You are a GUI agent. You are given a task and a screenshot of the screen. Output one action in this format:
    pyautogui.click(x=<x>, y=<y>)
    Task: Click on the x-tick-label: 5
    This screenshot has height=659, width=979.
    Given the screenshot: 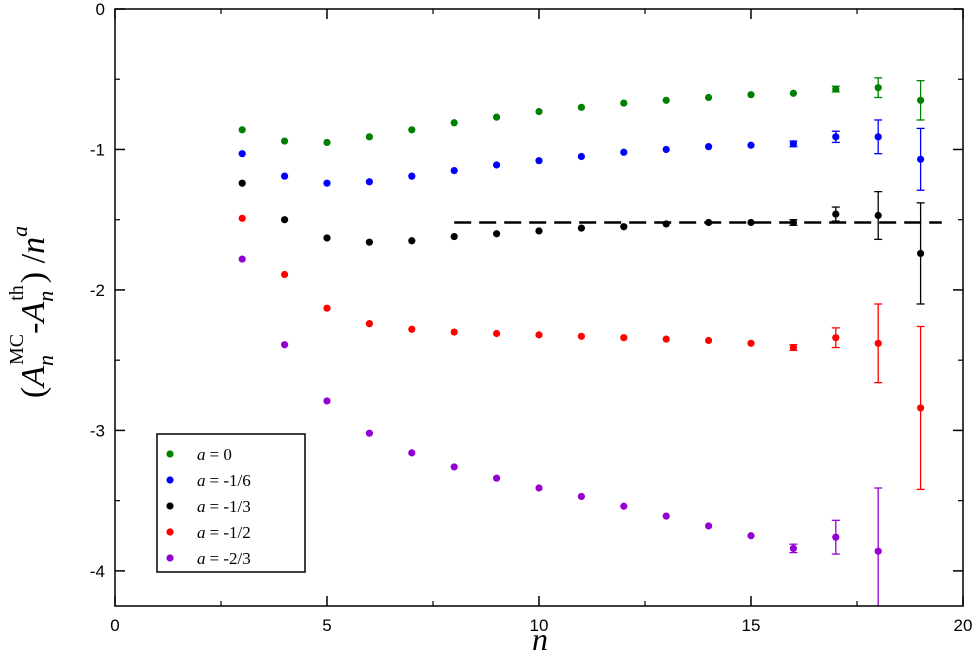 What is the action you would take?
    pyautogui.click(x=326, y=625)
    